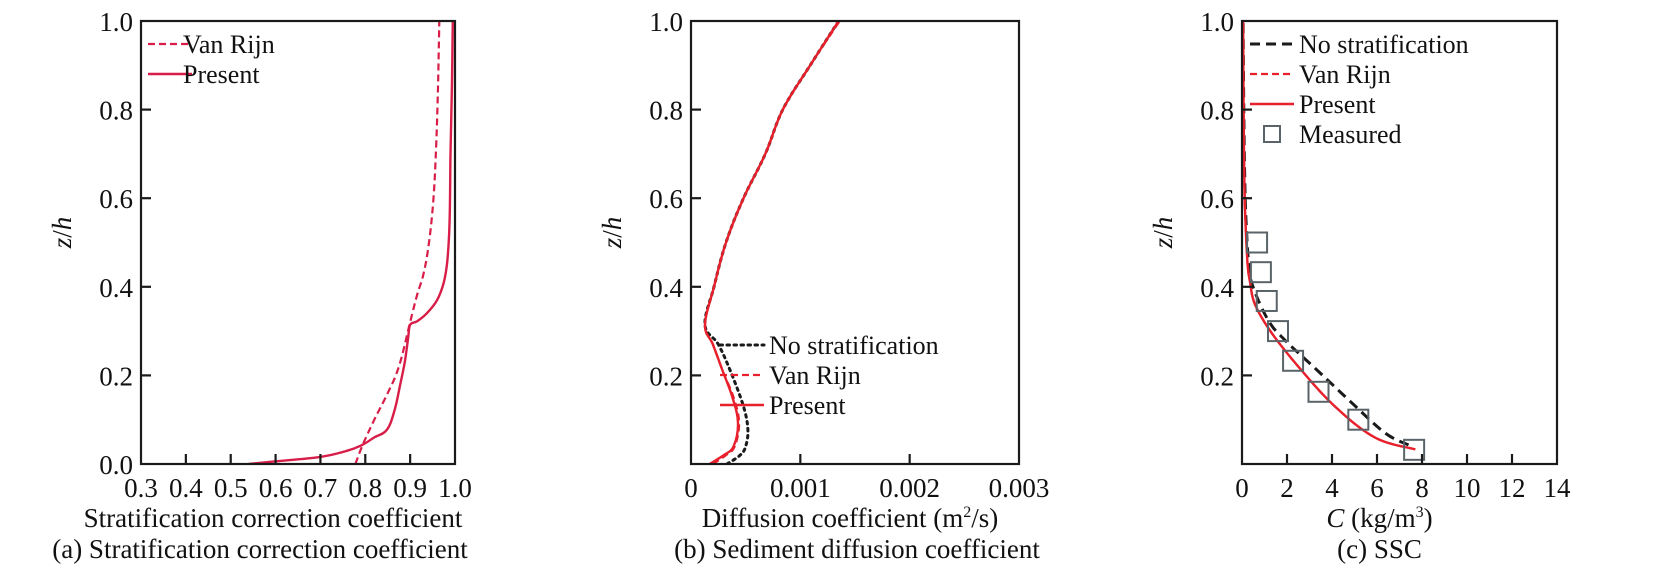 The image size is (1654, 570). I want to click on series-line-van-rijn, so click(397, 242).